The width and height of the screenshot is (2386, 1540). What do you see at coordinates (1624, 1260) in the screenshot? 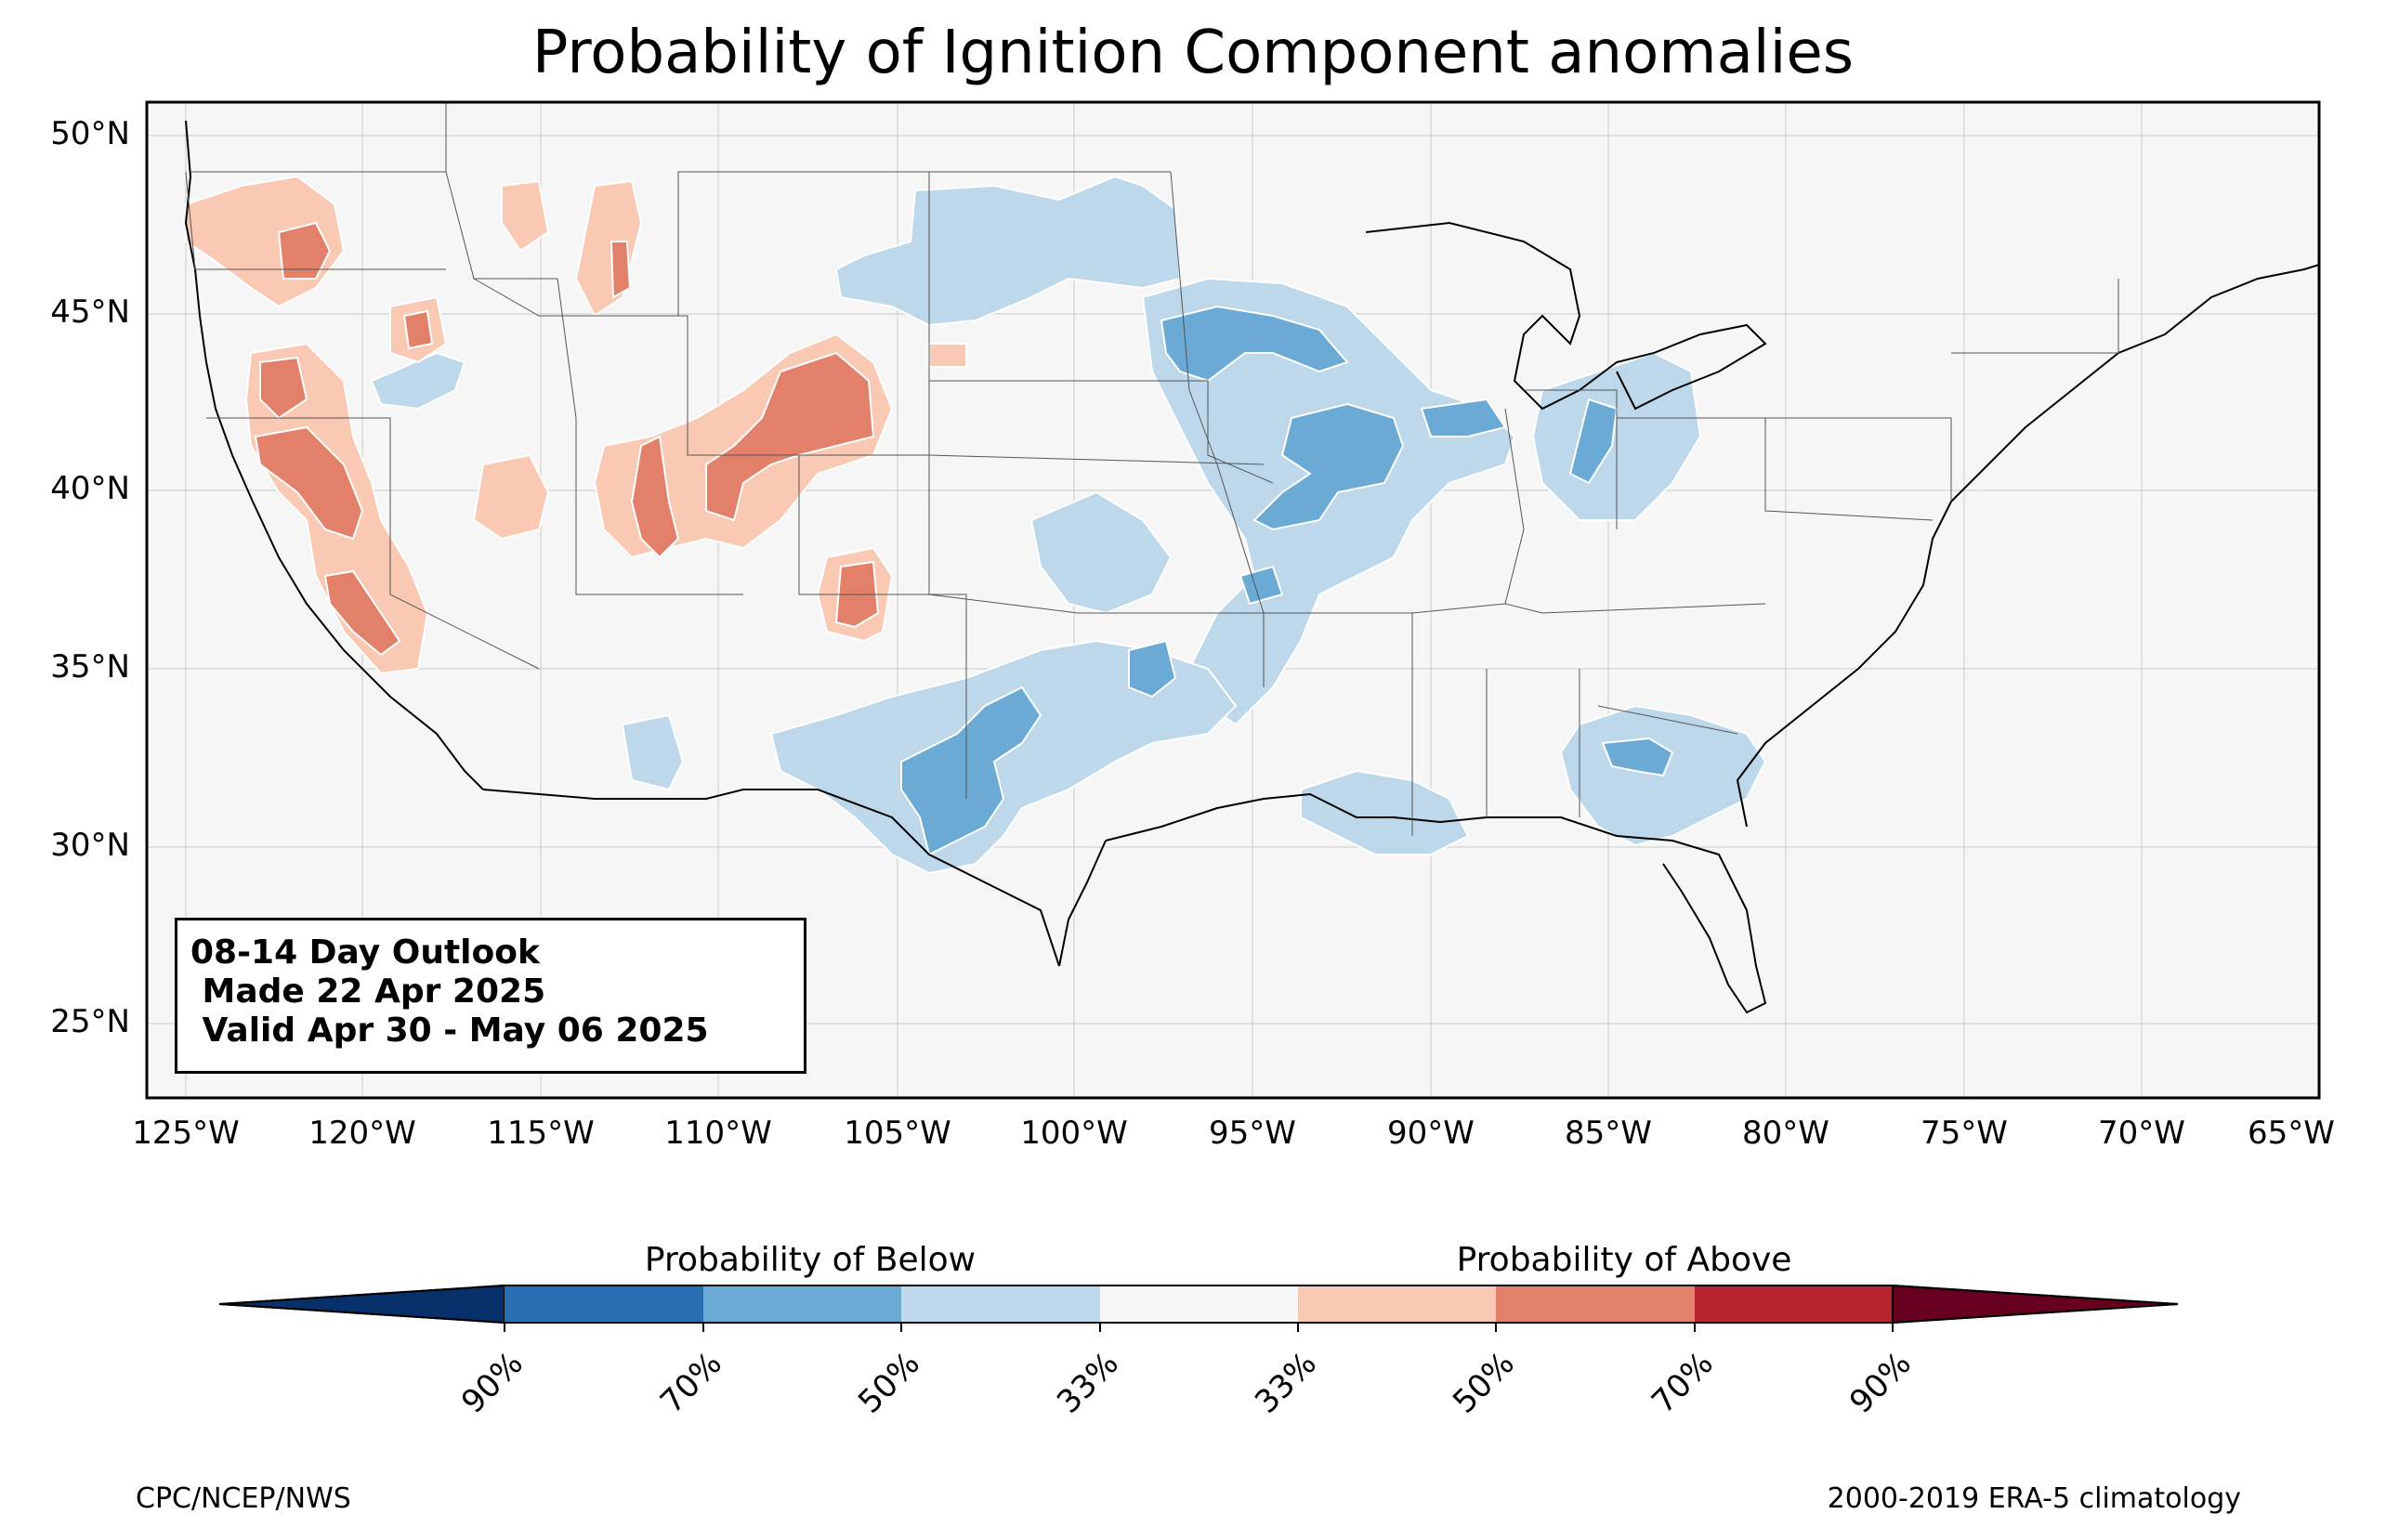
I see `colorbar-above-label: Probability of Above` at bounding box center [1624, 1260].